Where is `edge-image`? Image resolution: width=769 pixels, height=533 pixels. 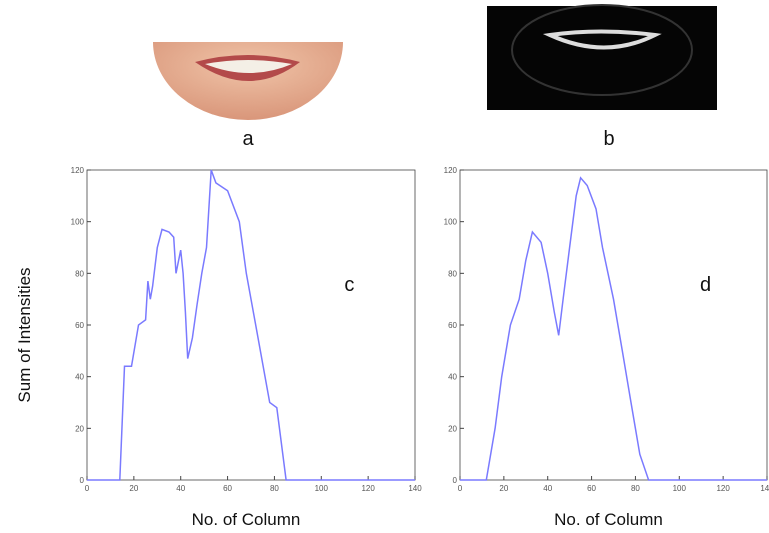
edge-image is located at coordinates (602, 58).